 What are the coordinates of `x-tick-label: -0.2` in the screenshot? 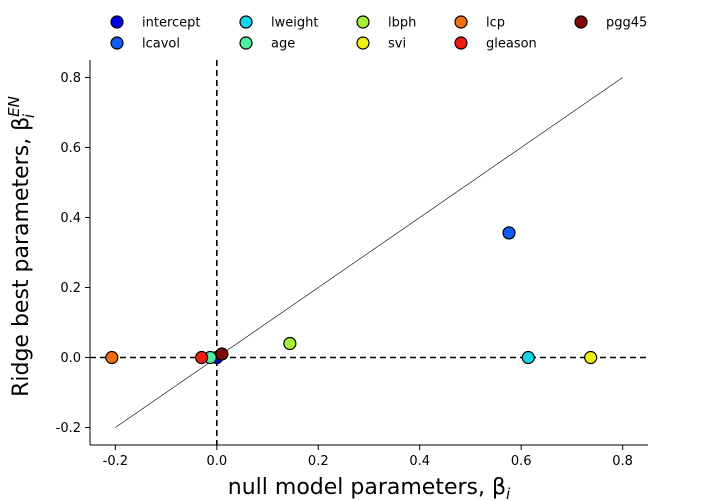 It's located at (115, 461).